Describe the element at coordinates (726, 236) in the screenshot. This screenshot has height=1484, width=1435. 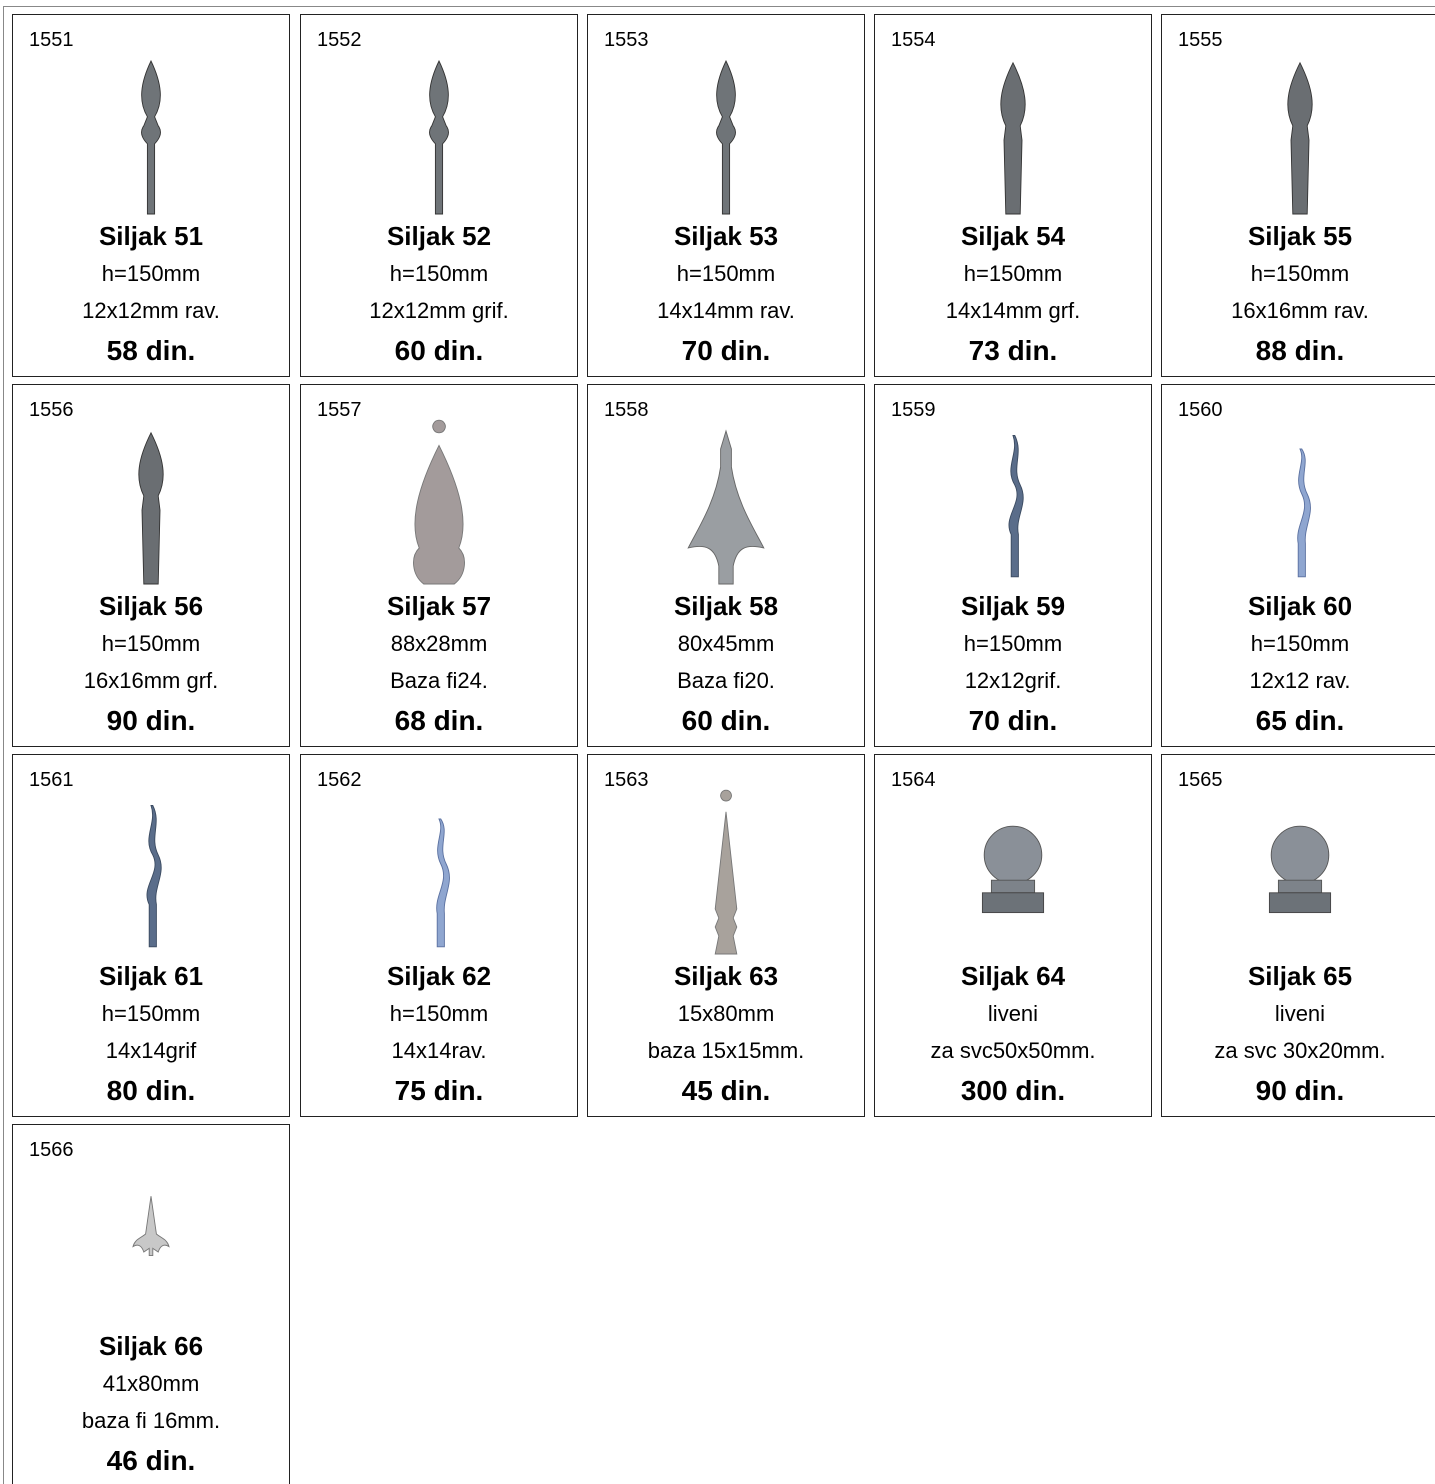
I see `product-name: Siljak 53` at that location.